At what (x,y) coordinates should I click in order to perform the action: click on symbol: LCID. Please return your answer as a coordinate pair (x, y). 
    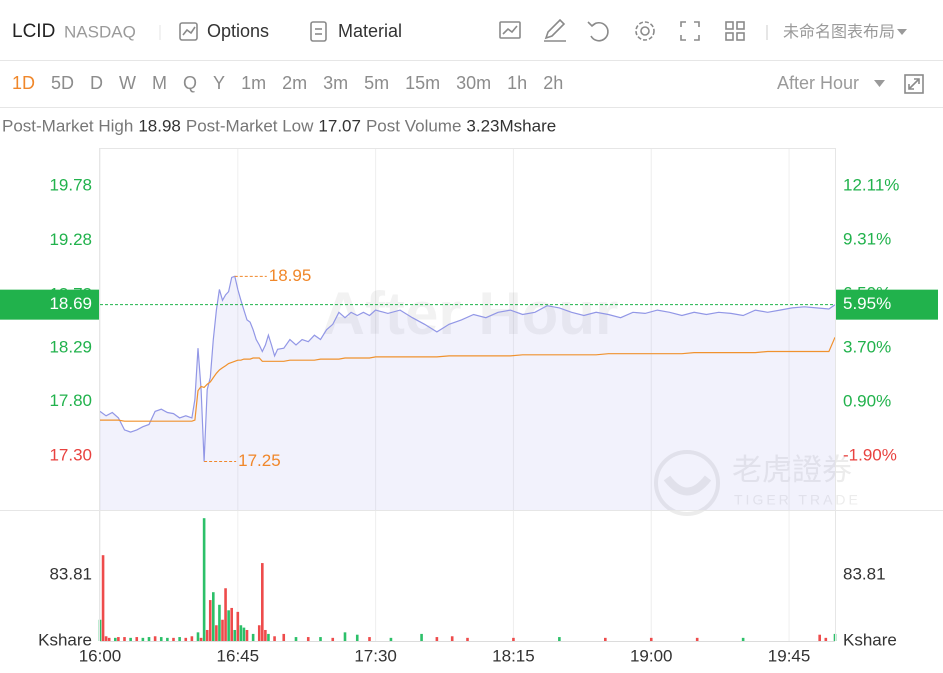
    Looking at the image, I should click on (33, 31).